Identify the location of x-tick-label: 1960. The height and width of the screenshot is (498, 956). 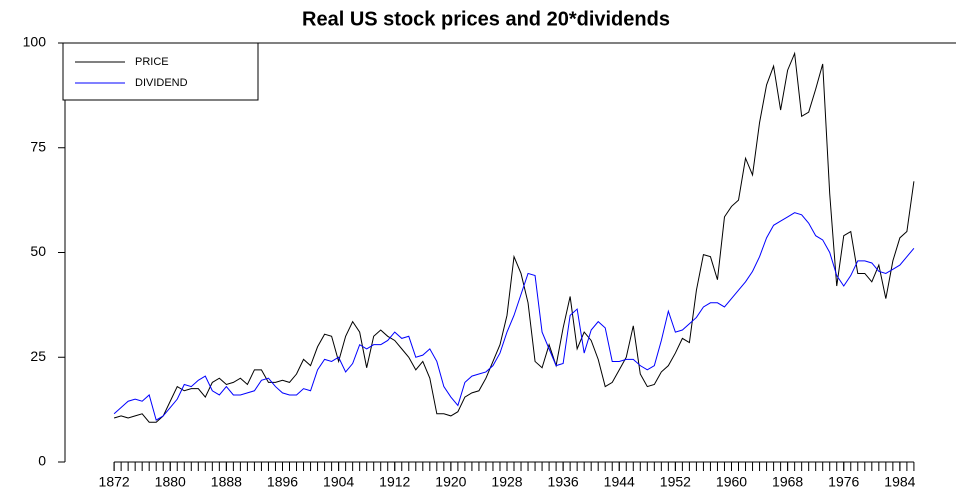
(731, 482).